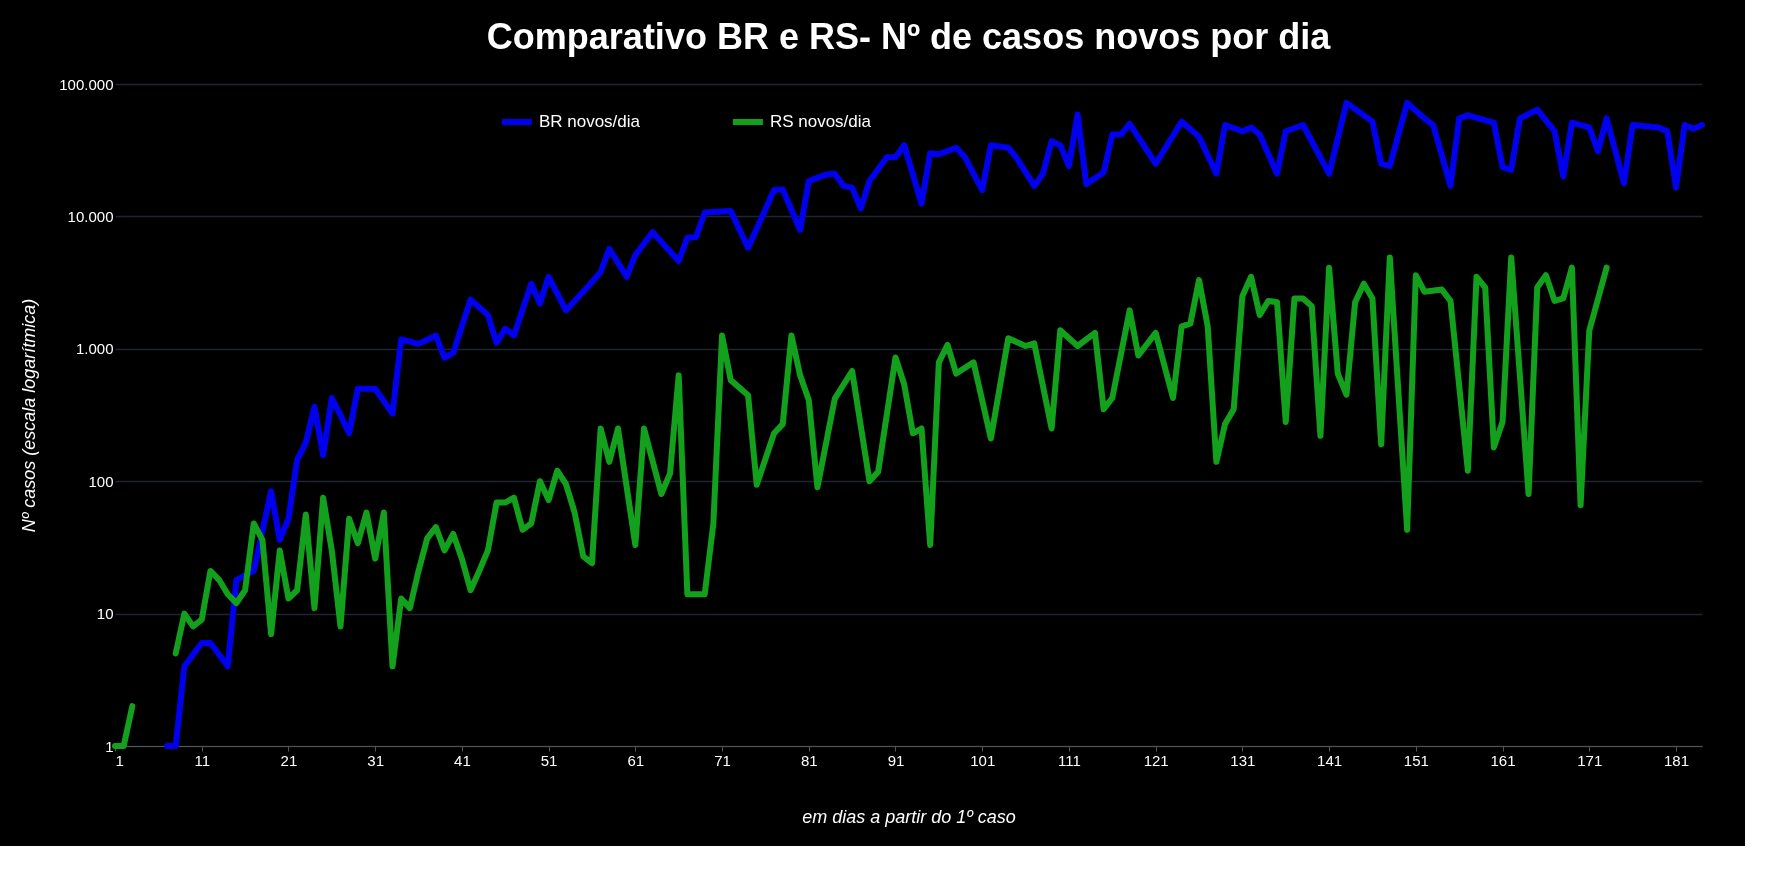 Image resolution: width=1785 pixels, height=886 pixels. What do you see at coordinates (1330, 760) in the screenshot?
I see `x-tick-label: 141` at bounding box center [1330, 760].